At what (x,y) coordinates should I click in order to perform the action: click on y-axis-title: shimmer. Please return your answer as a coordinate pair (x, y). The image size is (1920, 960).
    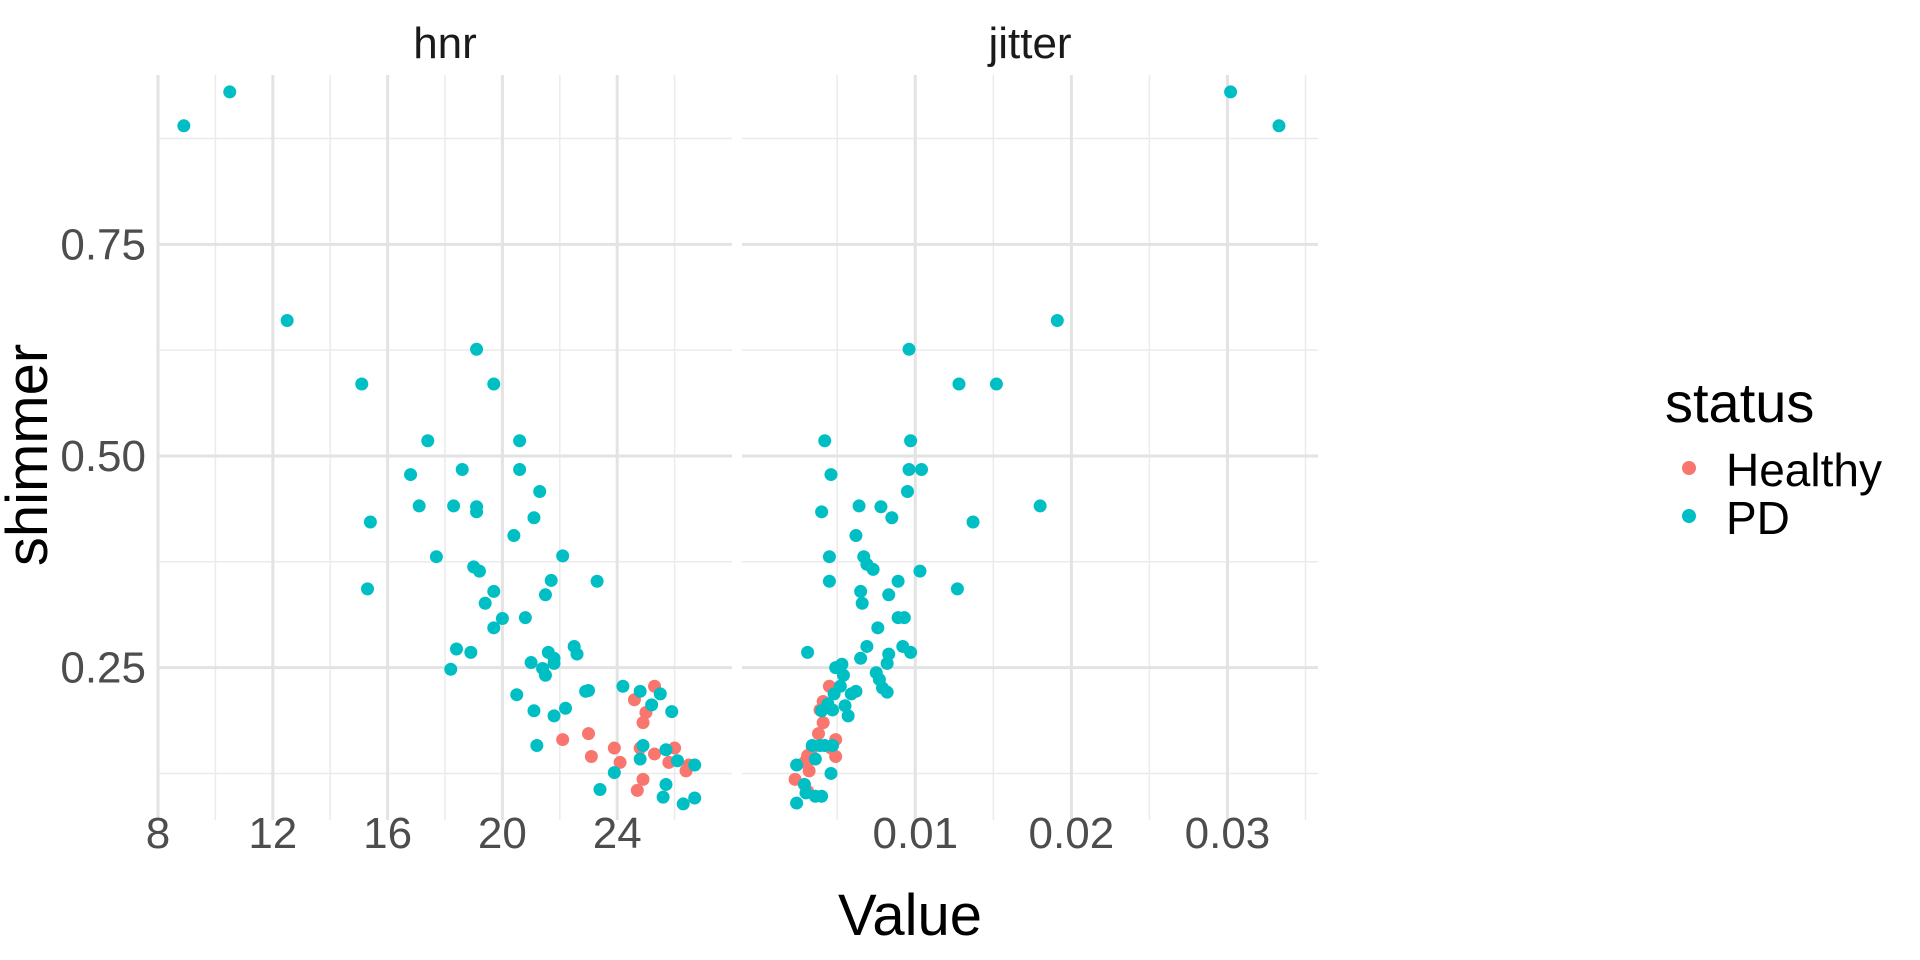
    Looking at the image, I should click on (30, 455).